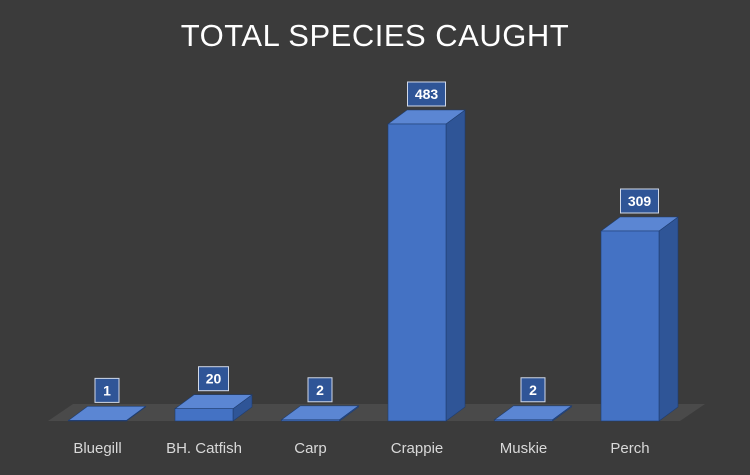 The width and height of the screenshot is (750, 475). Describe the element at coordinates (375, 35) in the screenshot. I see `chart-title: TOTAL SPECIES CAUGHT` at that location.